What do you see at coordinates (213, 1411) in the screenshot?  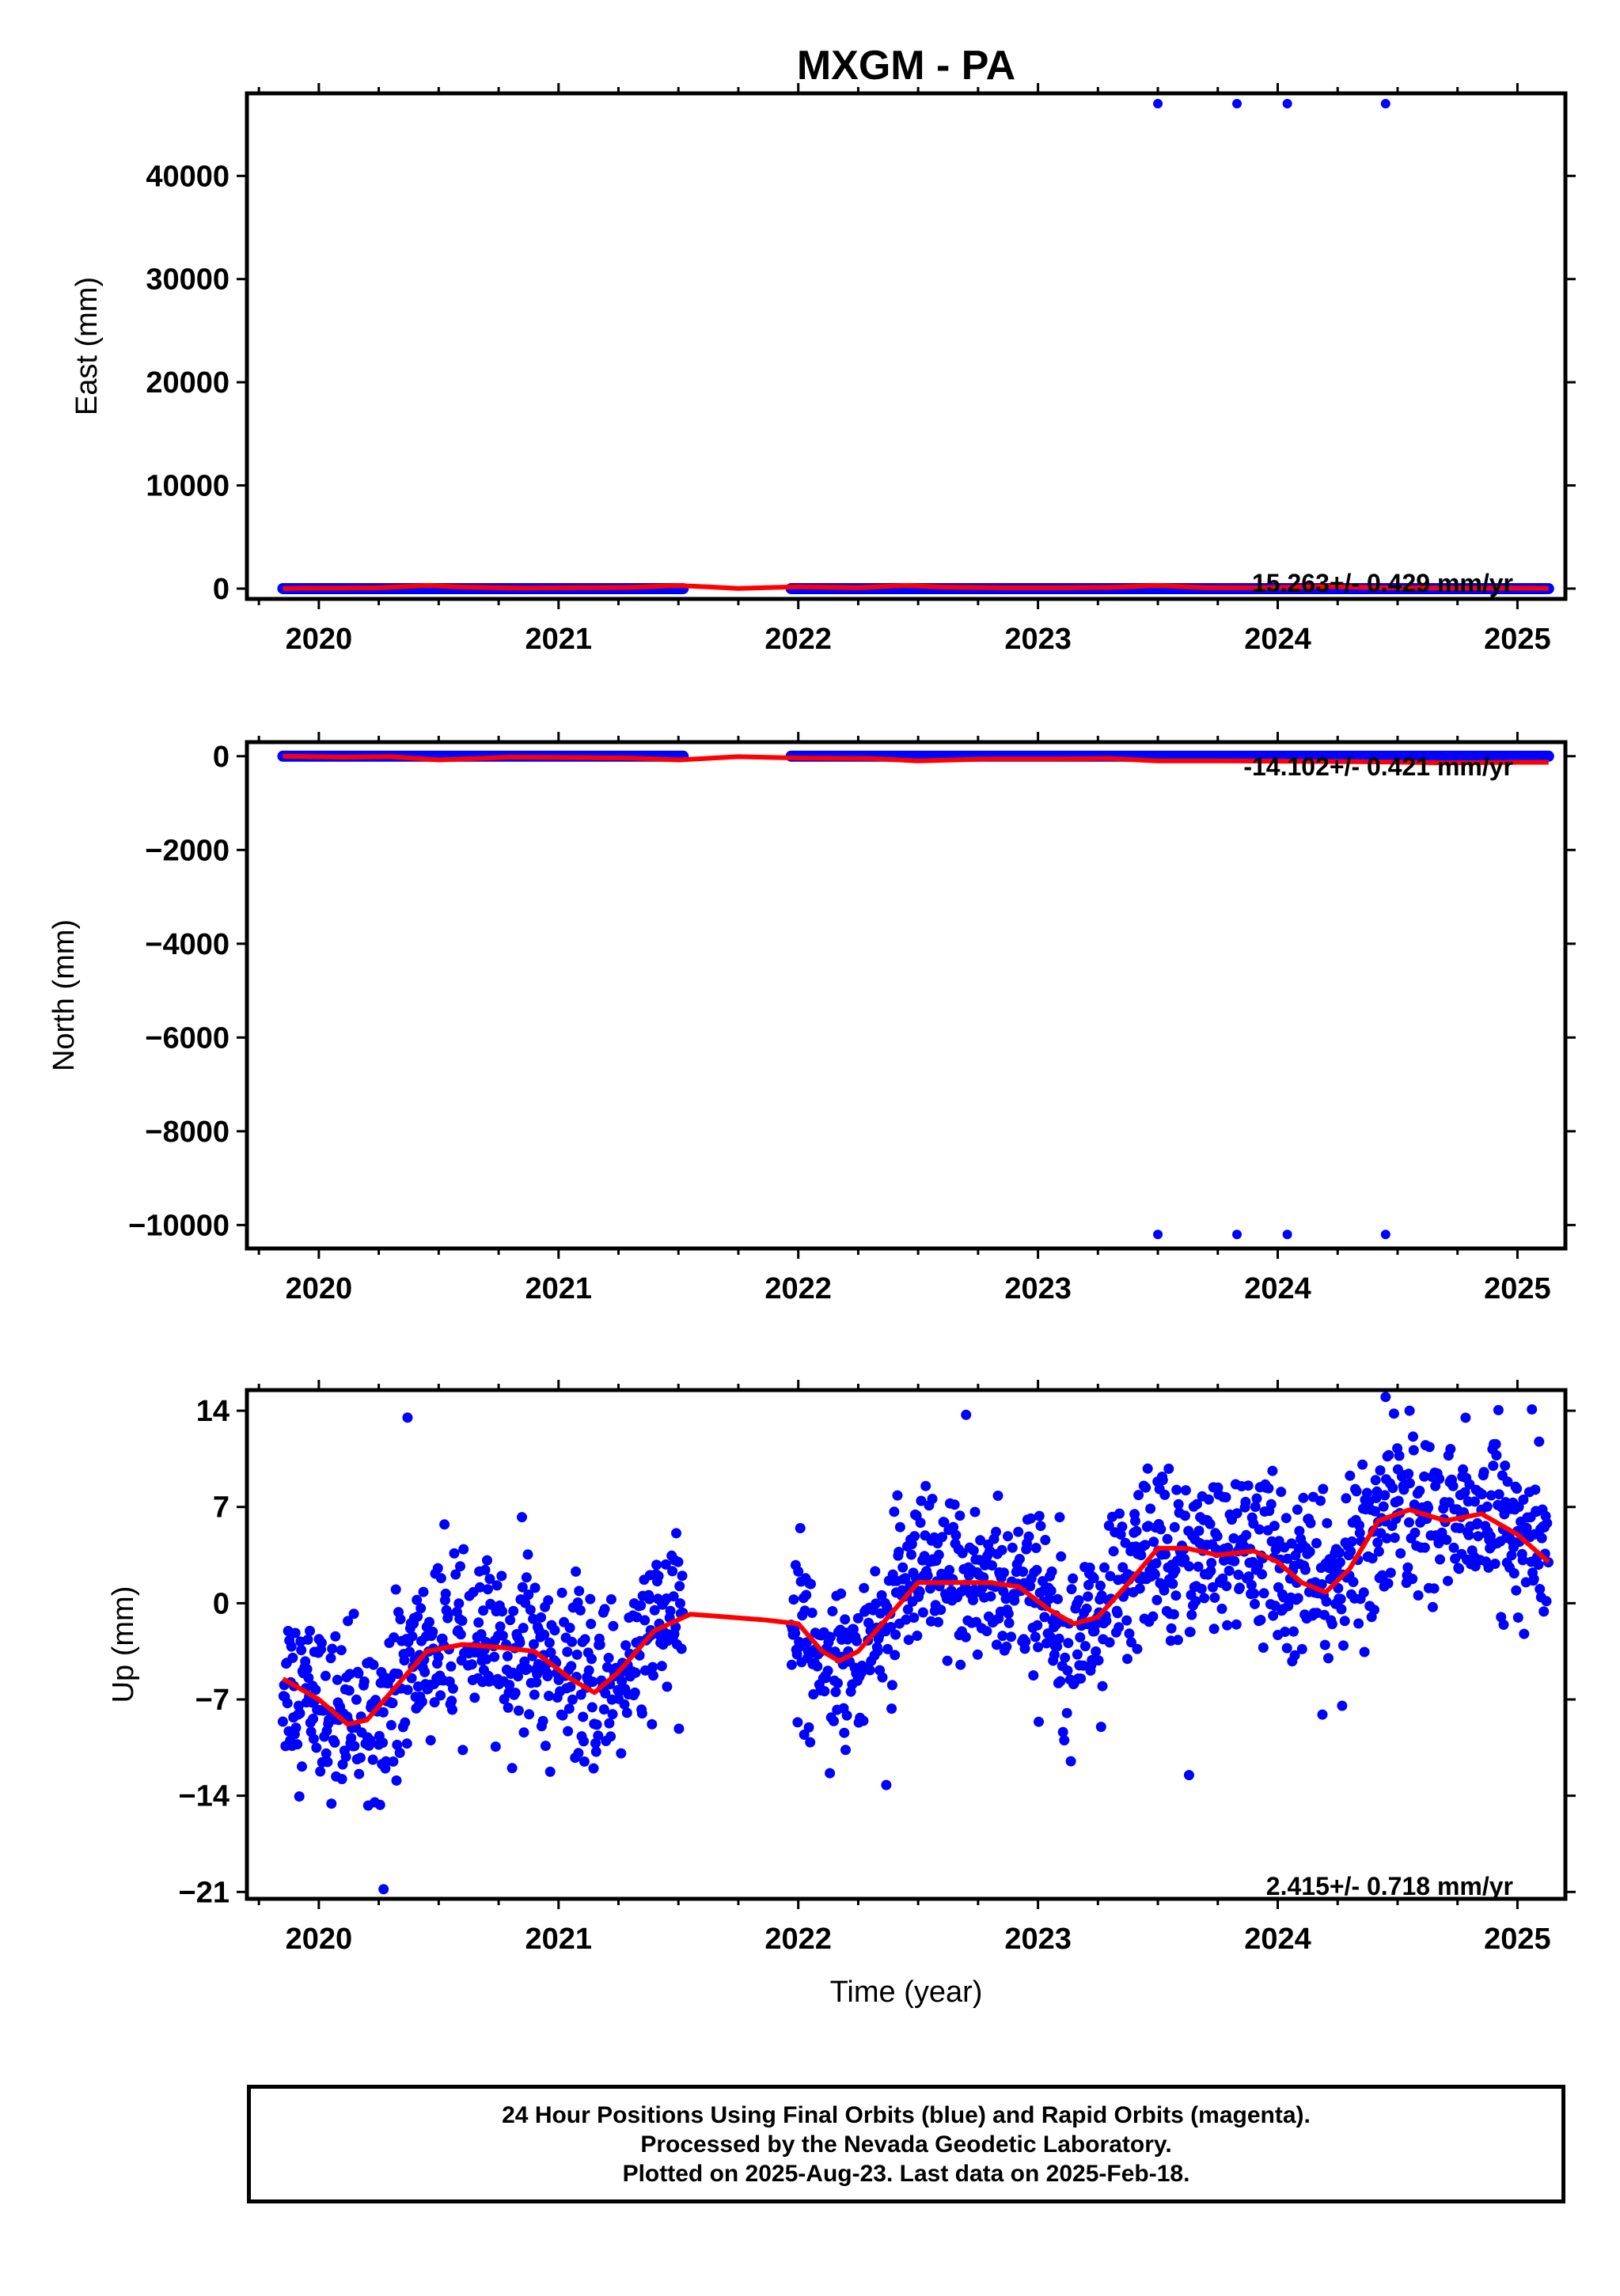 I see `y-tick-label: 14` at bounding box center [213, 1411].